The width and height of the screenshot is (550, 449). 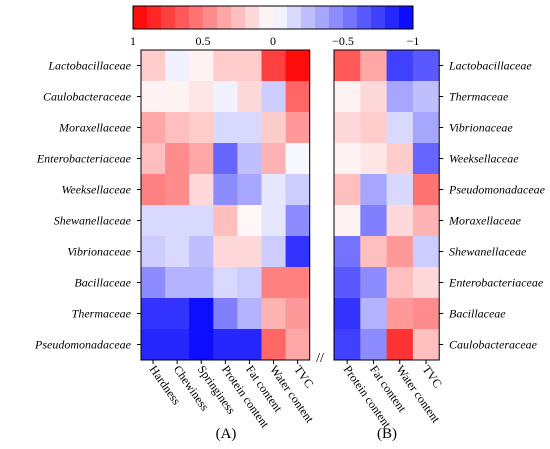 What do you see at coordinates (387, 434) in the screenshot?
I see `panel-label: (B)` at bounding box center [387, 434].